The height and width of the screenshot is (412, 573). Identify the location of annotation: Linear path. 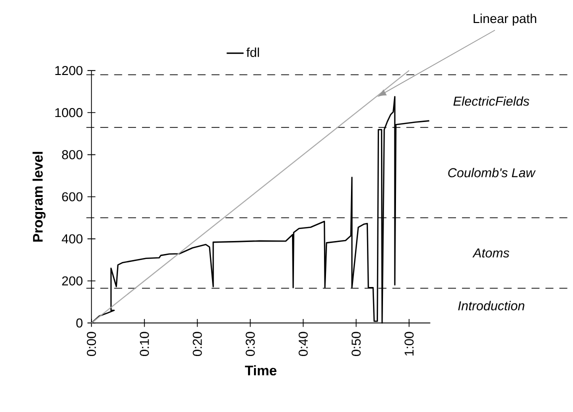
(505, 19).